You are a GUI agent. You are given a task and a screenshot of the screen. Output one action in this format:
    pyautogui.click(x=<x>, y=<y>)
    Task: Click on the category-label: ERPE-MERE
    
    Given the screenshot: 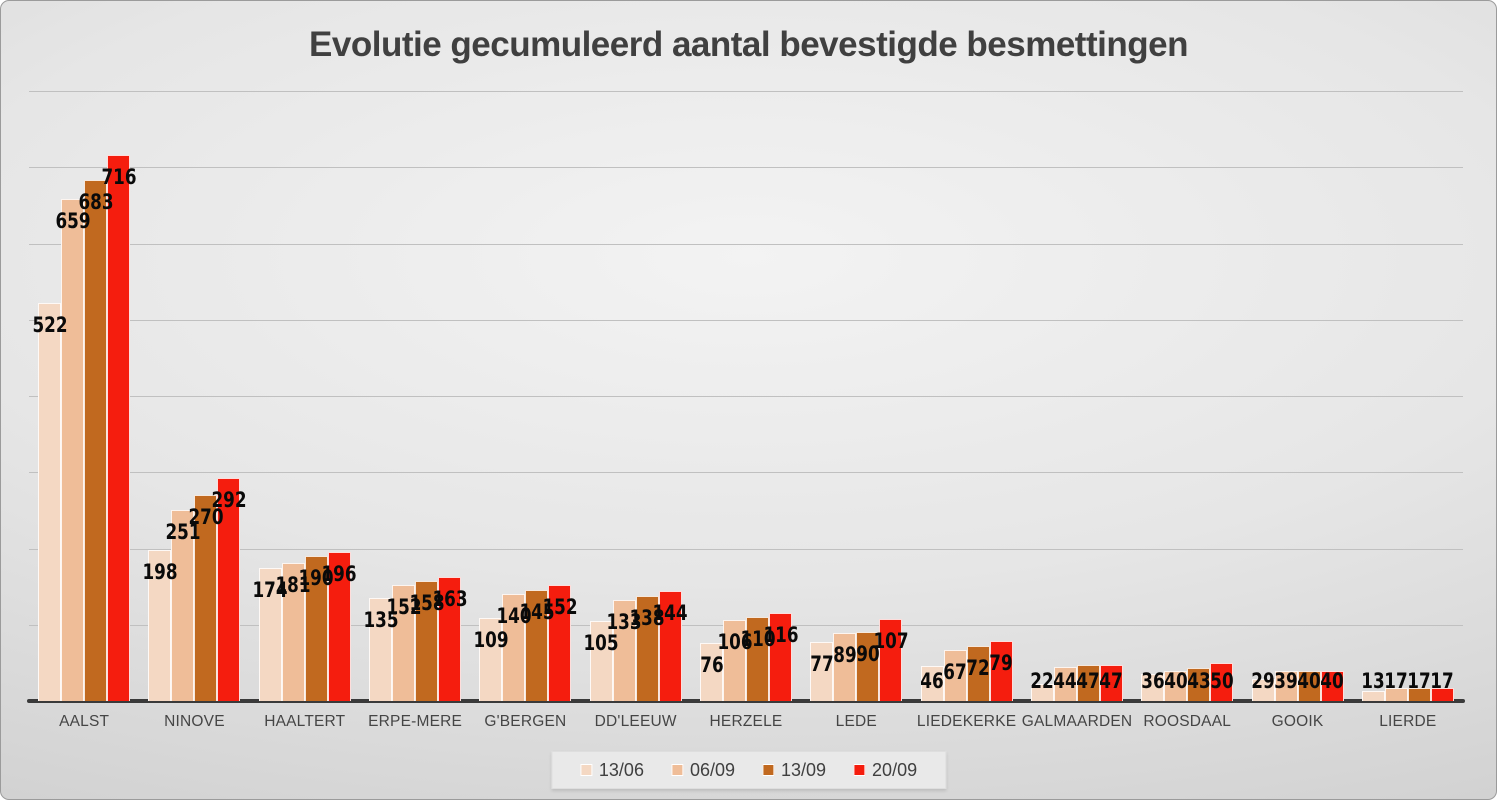 What is the action you would take?
    pyautogui.click(x=415, y=721)
    